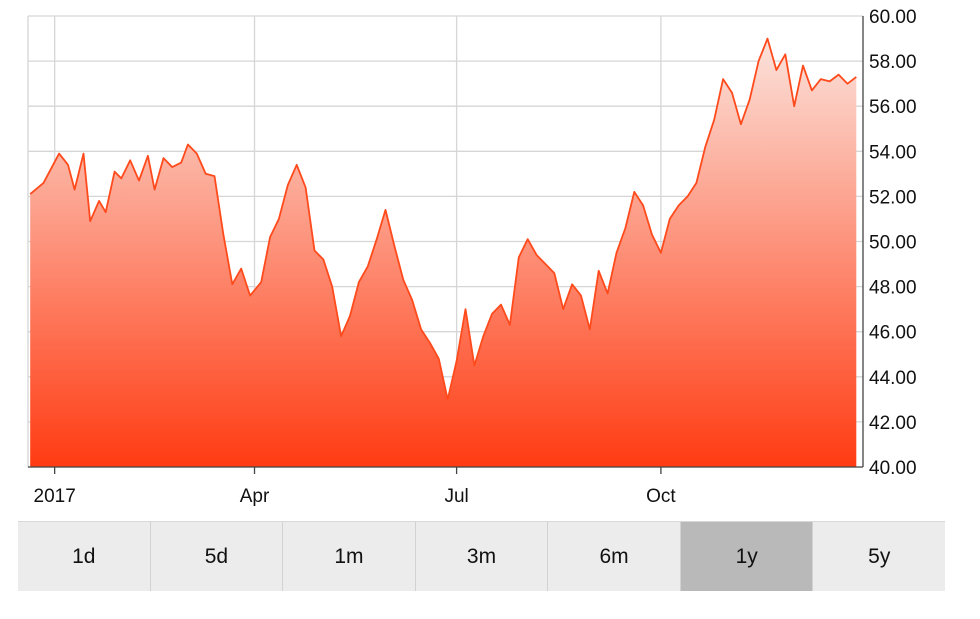 The height and width of the screenshot is (619, 980). I want to click on x-tick-label: Jul, so click(456, 496).